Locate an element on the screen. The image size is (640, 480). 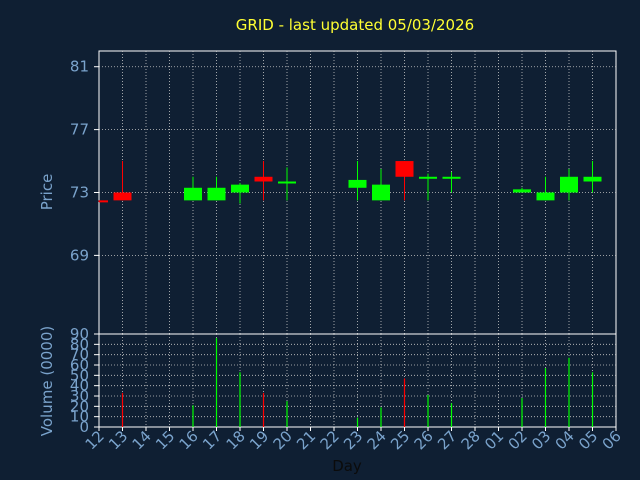
x-tick-label: 04 is located at coordinates (565, 440).